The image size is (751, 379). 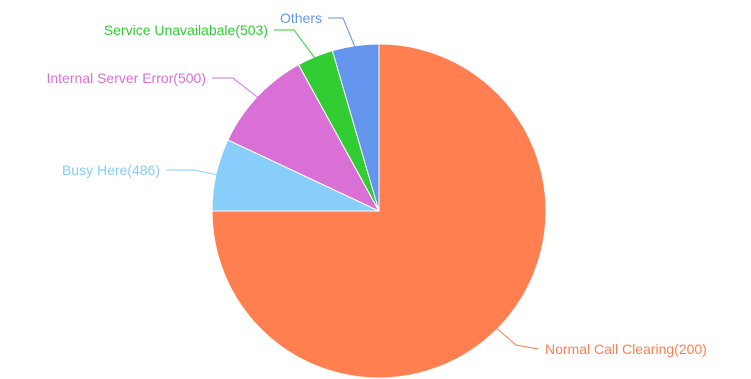 What do you see at coordinates (111, 170) in the screenshot?
I see `slice-label-1: Busy Here(486)` at bounding box center [111, 170].